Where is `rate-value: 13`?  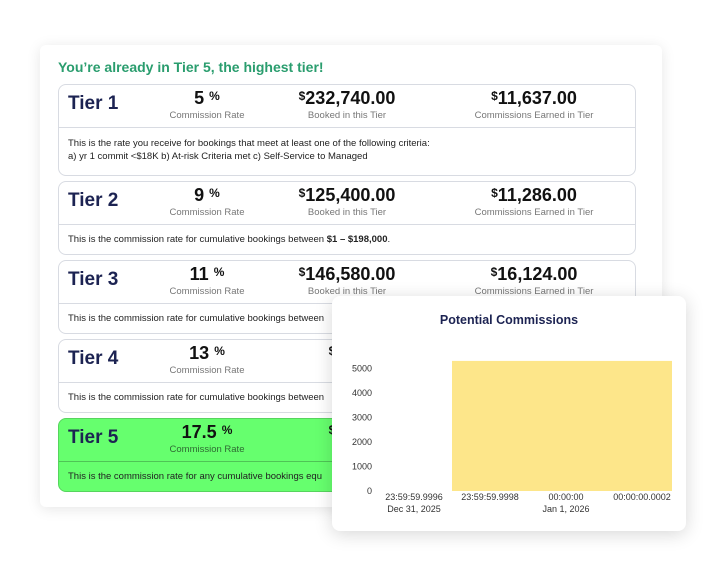
rate-value: 13 is located at coordinates (199, 353).